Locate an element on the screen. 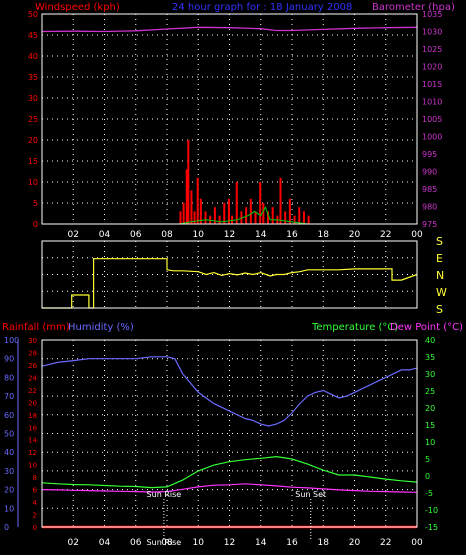 The image size is (466, 555). barometer-tick-label: 980 is located at coordinates (429, 207).